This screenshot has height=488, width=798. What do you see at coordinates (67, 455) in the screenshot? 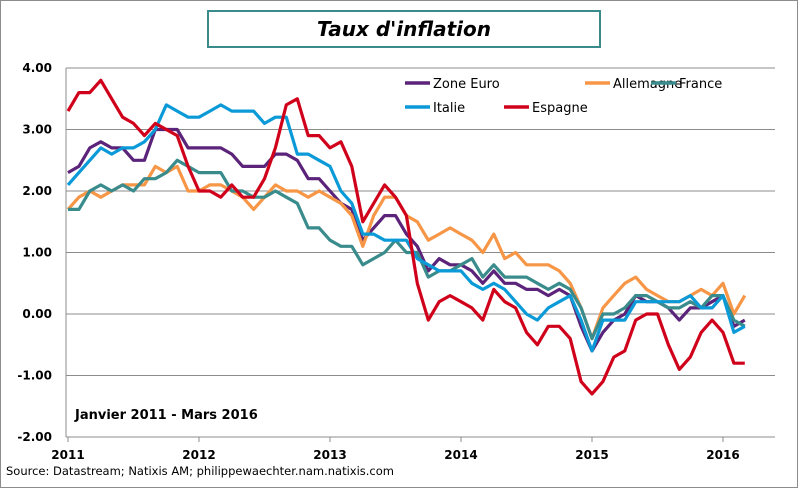
I see `x-tick-label: 2011` at bounding box center [67, 455].